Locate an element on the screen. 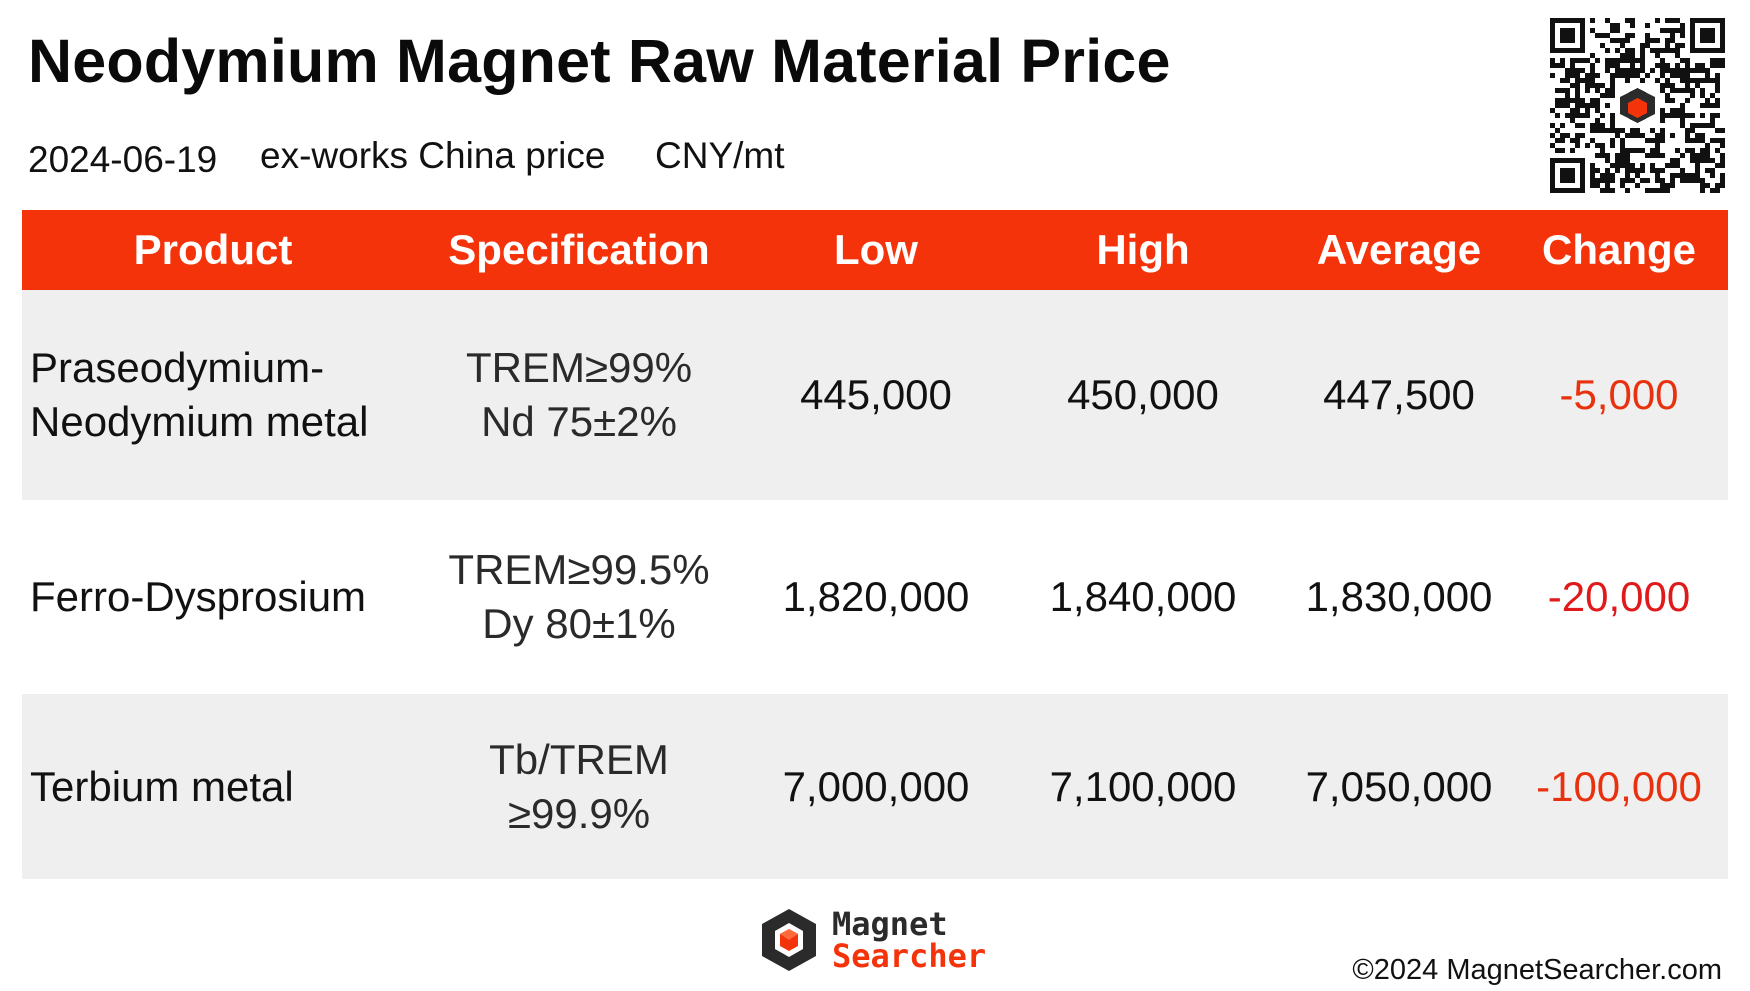  product-name-line: Neodymium metal is located at coordinates (199, 421).